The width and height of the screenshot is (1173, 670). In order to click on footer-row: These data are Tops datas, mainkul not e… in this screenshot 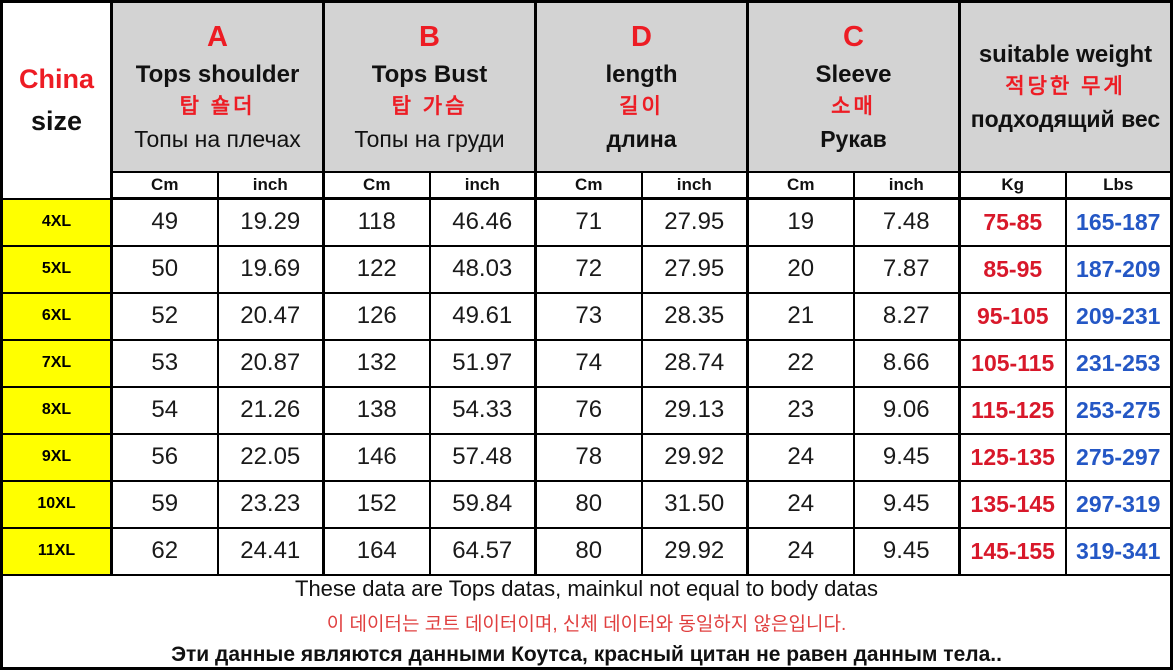, I will do `click(586, 621)`.